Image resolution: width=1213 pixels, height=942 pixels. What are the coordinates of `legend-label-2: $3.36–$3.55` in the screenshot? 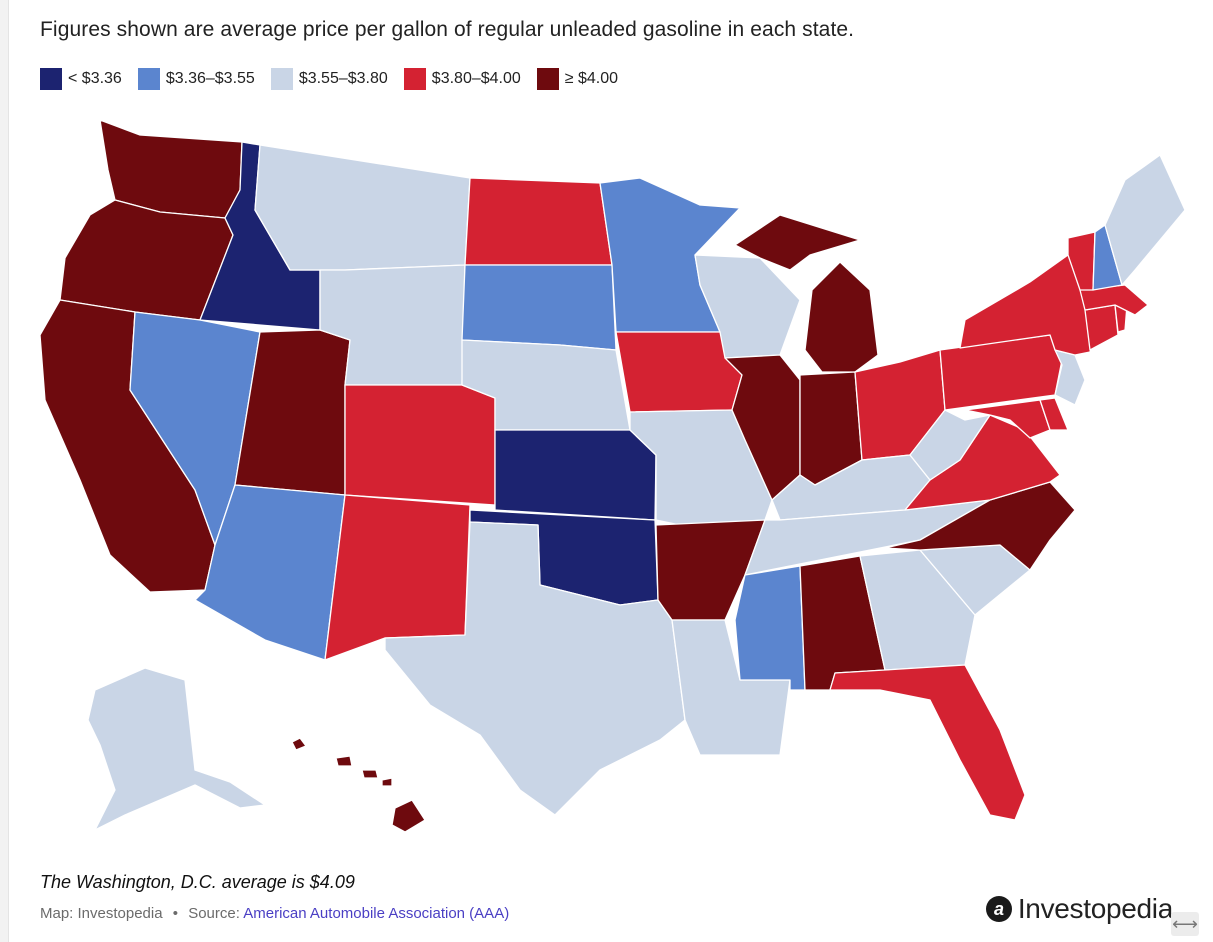 It's located at (210, 78).